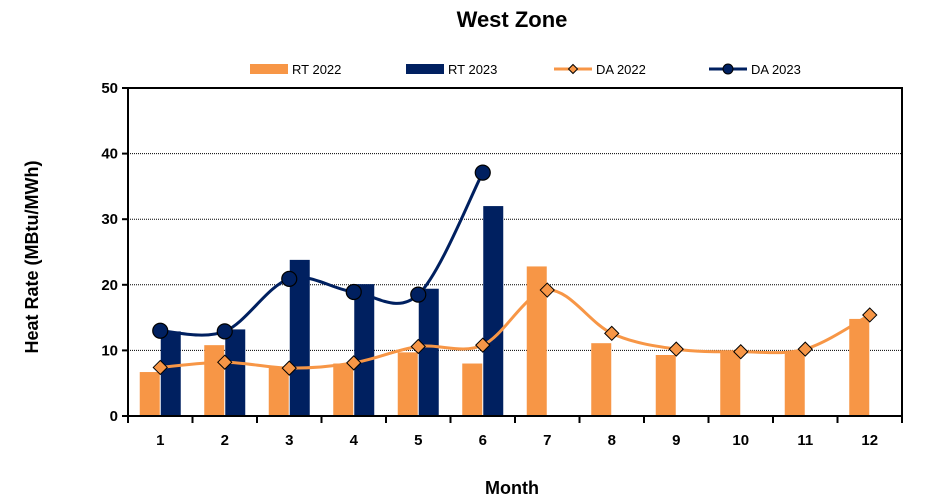 The height and width of the screenshot is (500, 926). Describe the element at coordinates (621, 69) in the screenshot. I see `legend-label-da-2022: DA 2022` at that location.